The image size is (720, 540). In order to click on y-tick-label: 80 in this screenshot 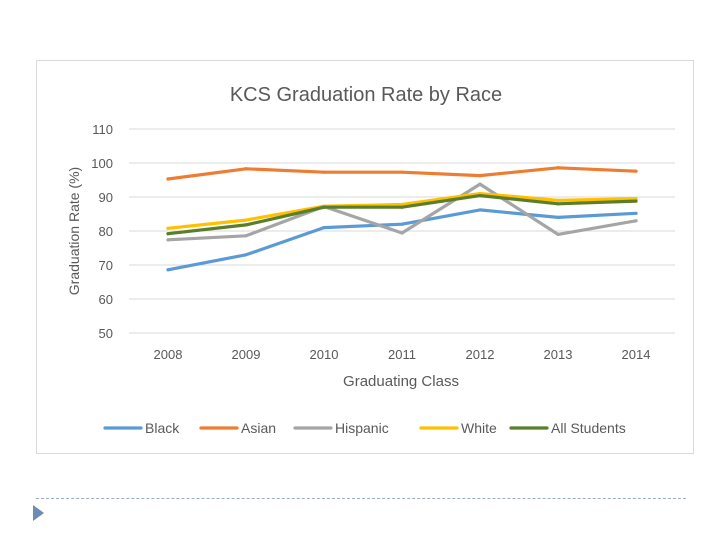, I will do `click(106, 231)`.